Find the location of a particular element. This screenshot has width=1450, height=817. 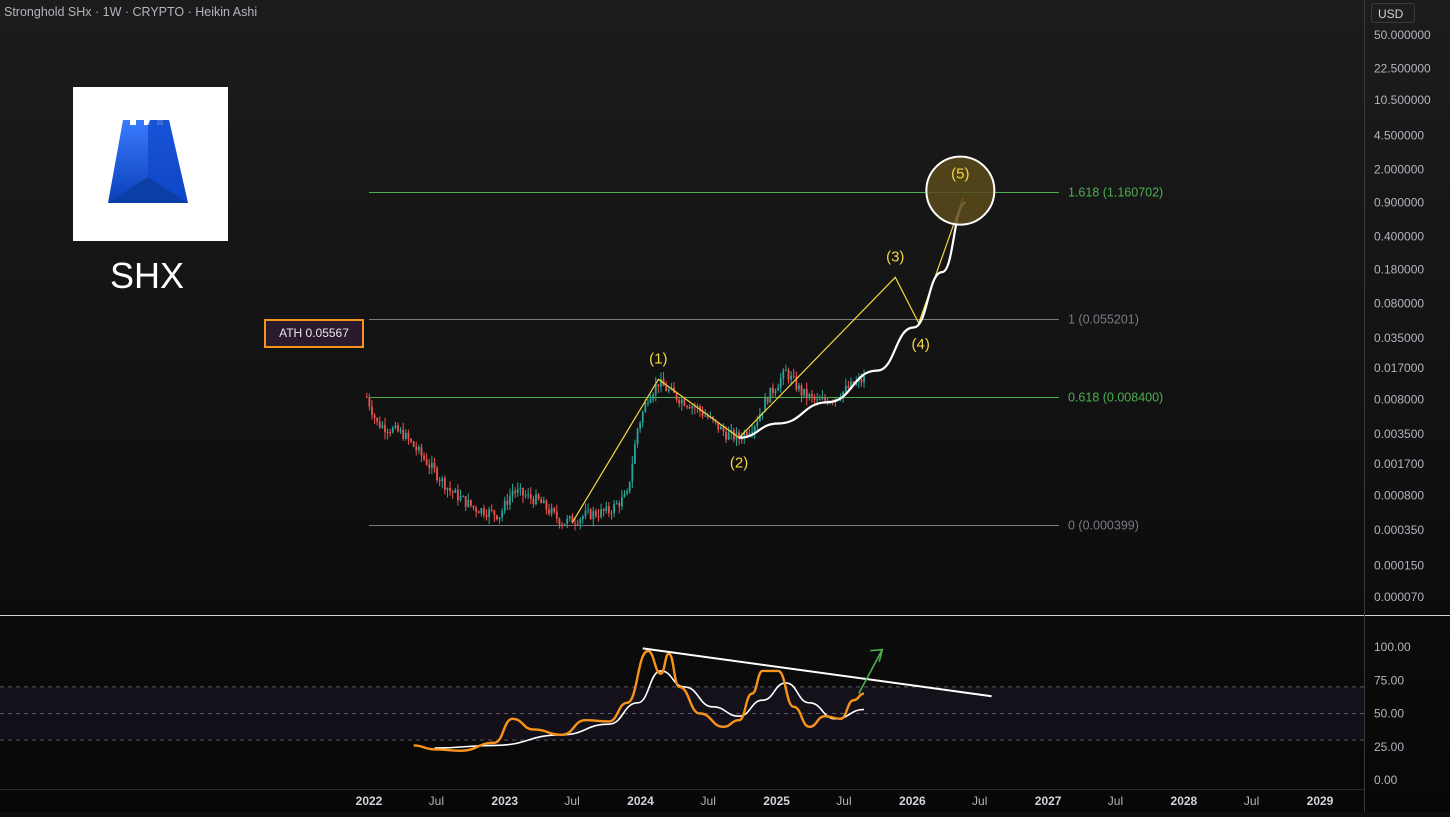

wave-label: (2) is located at coordinates (739, 463).